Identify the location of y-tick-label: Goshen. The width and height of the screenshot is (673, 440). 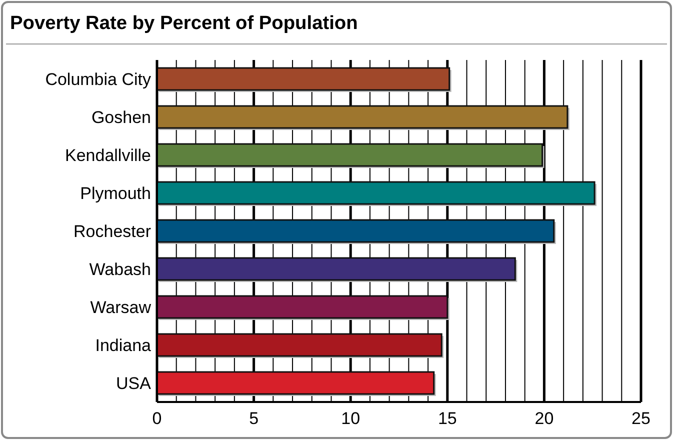
(121, 117).